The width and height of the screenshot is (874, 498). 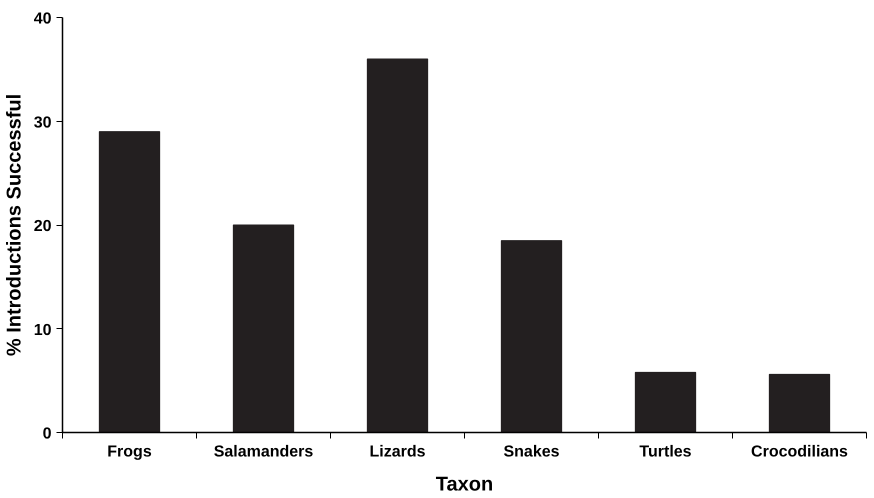 What do you see at coordinates (397, 452) in the screenshot?
I see `x-tick-label: Lizards` at bounding box center [397, 452].